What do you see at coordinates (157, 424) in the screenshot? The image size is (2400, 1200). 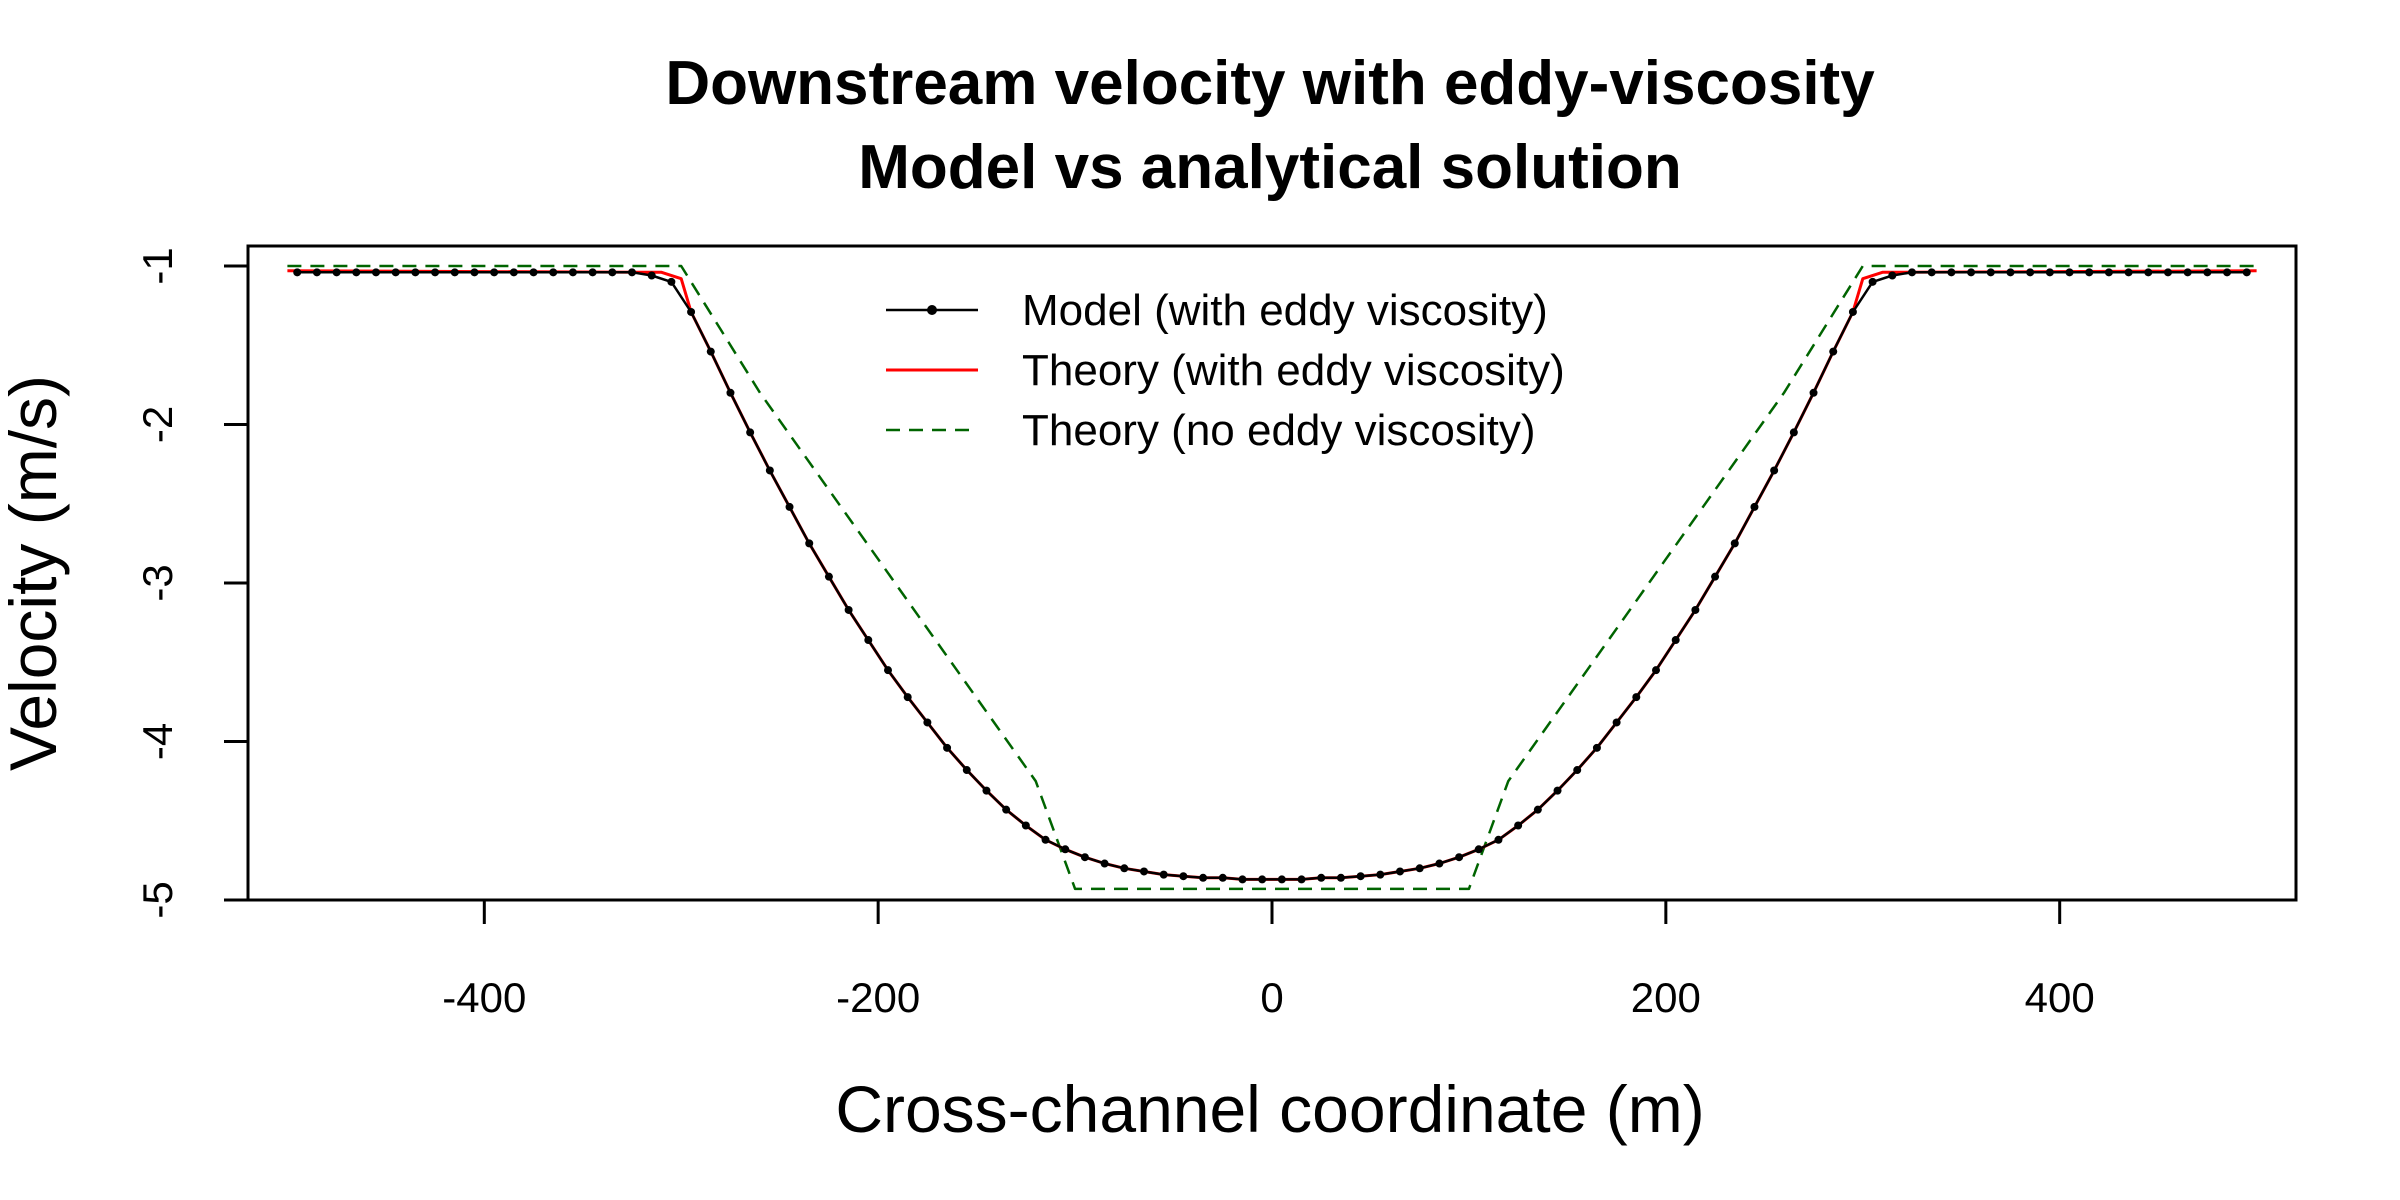 I see `y-tick-label: -2` at bounding box center [157, 424].